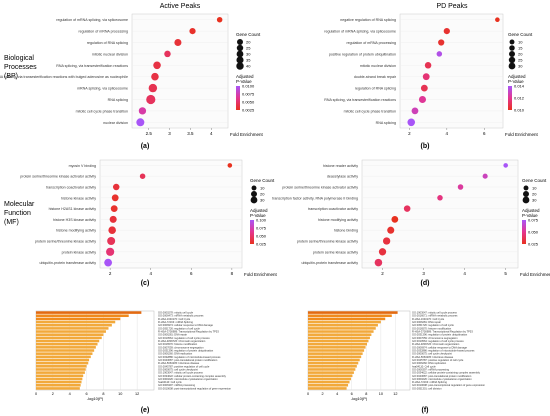 This screenshot has width=550, height=416. I want to click on category-label-f: GO:0051726: regulation of cell cycle, so click(433, 325).